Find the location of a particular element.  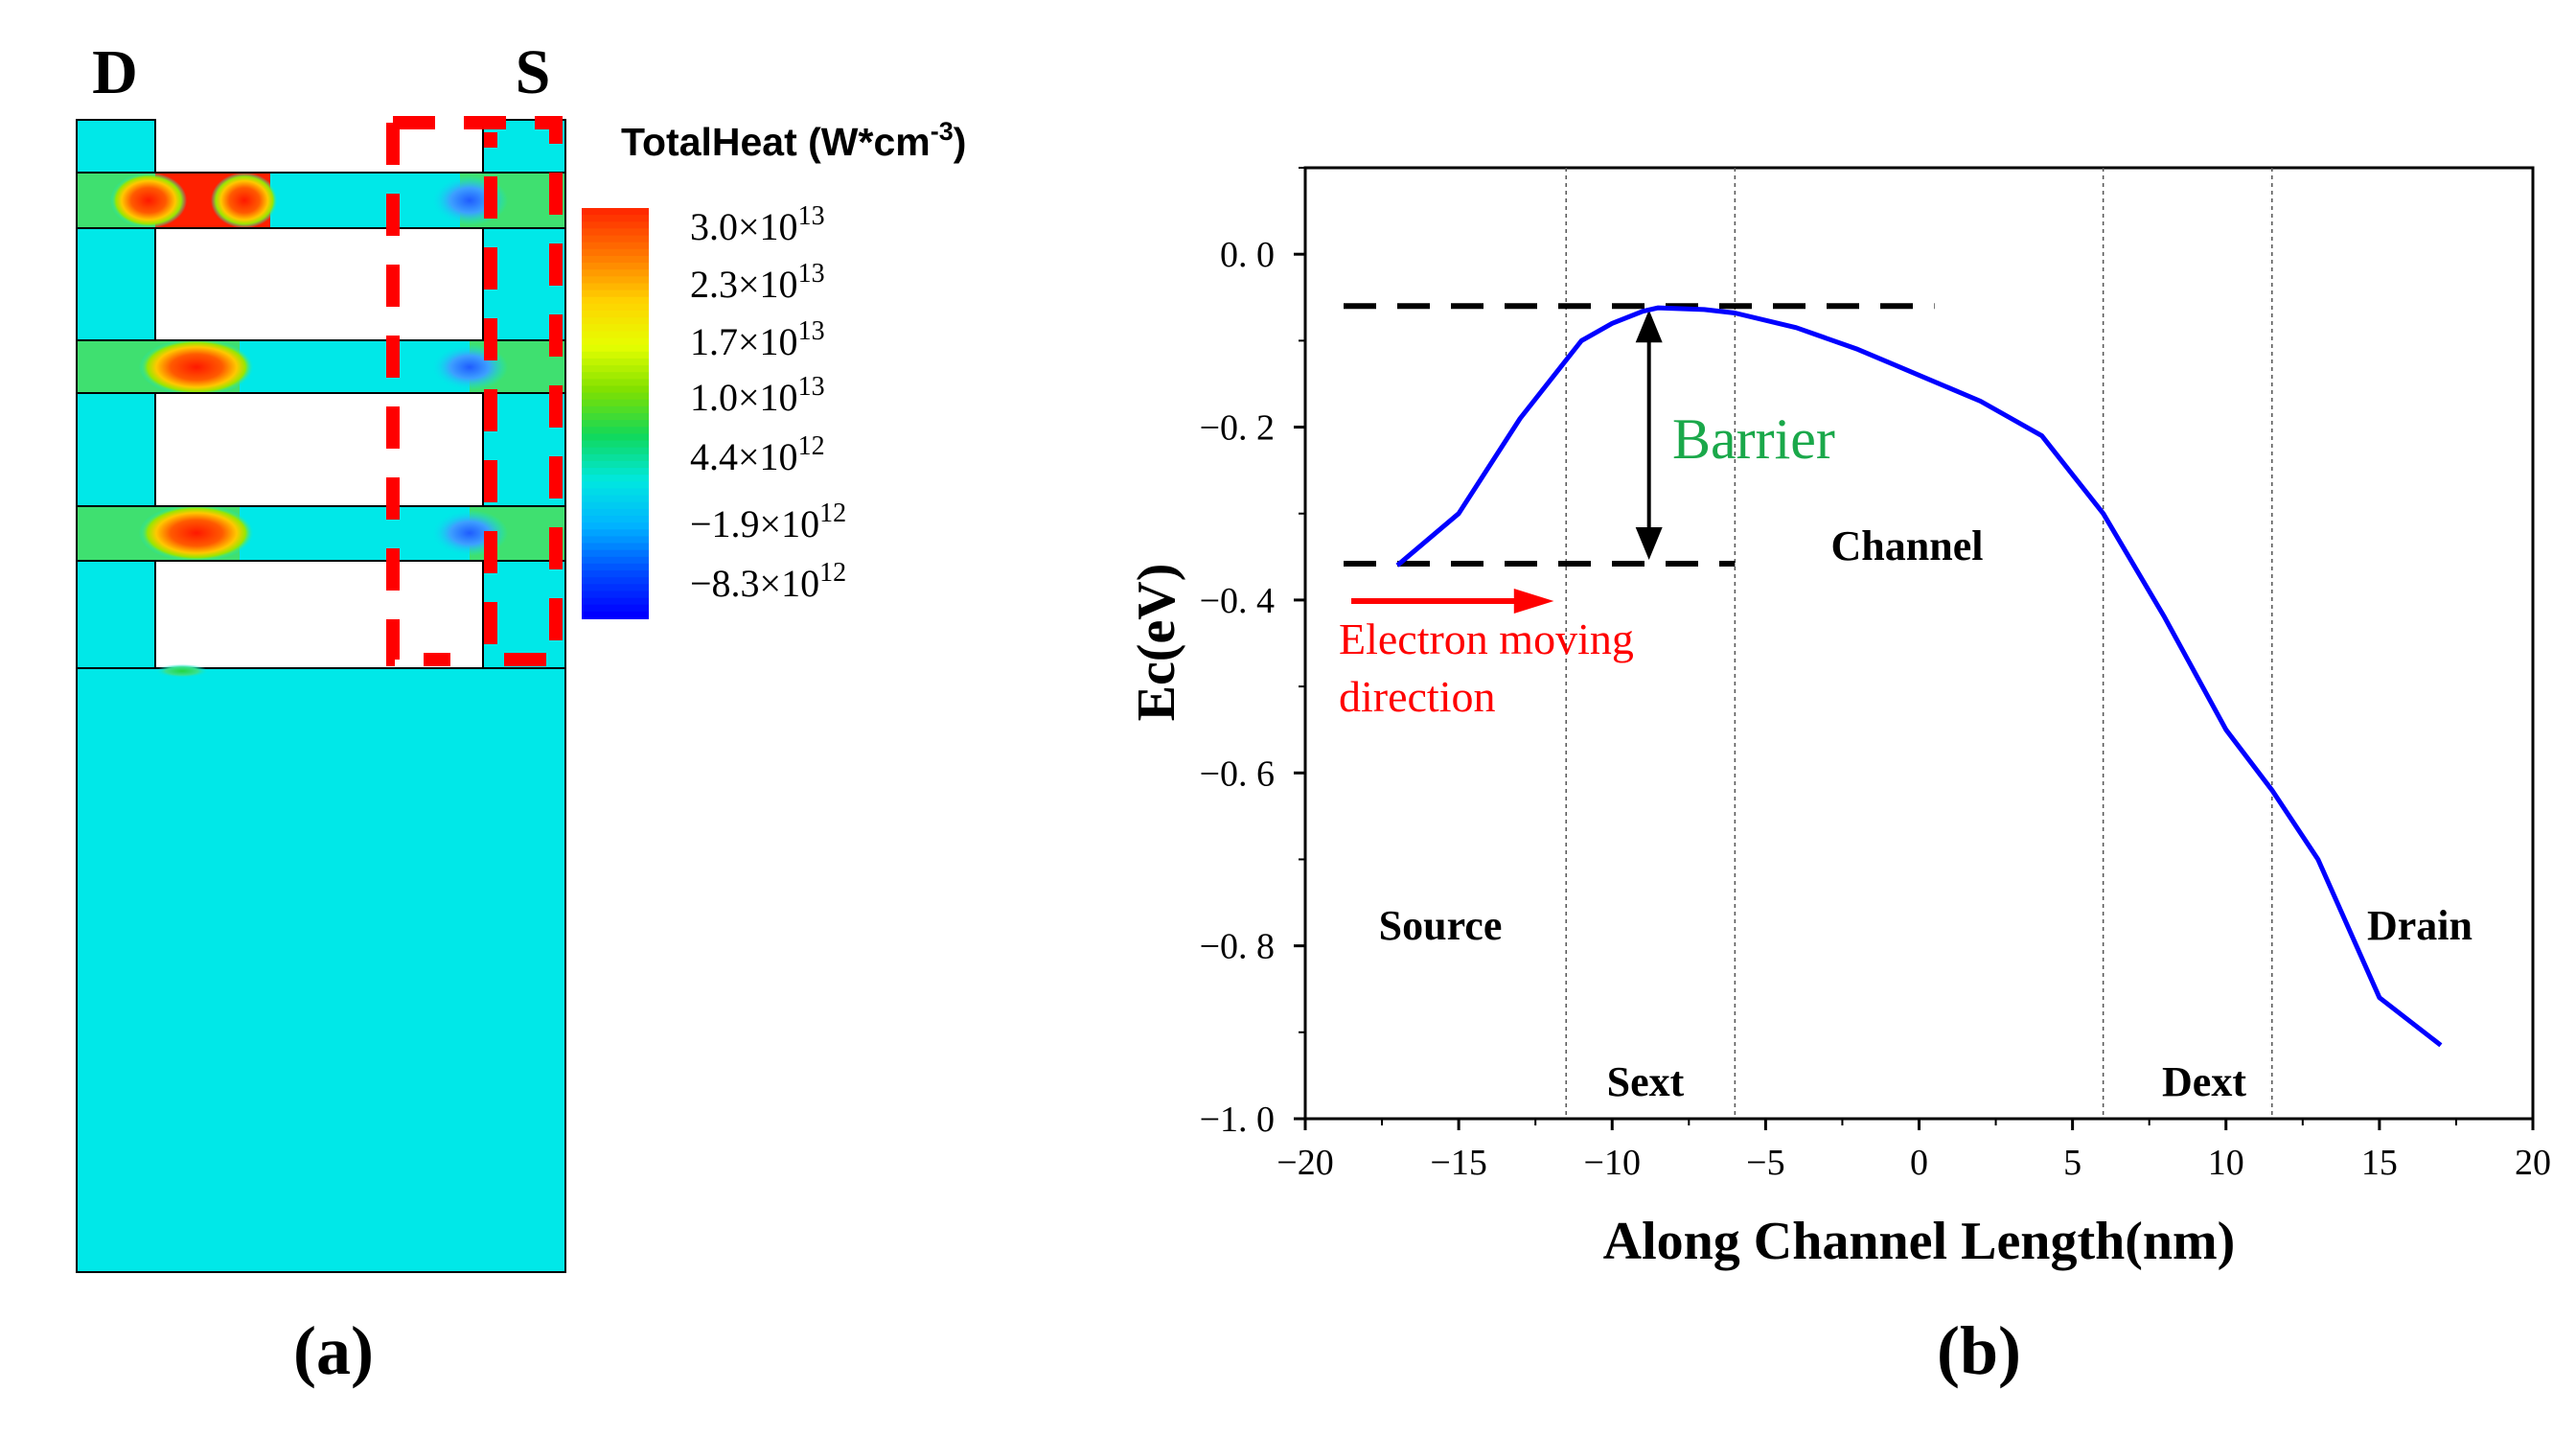

region-label-source: Source is located at coordinates (1441, 925).